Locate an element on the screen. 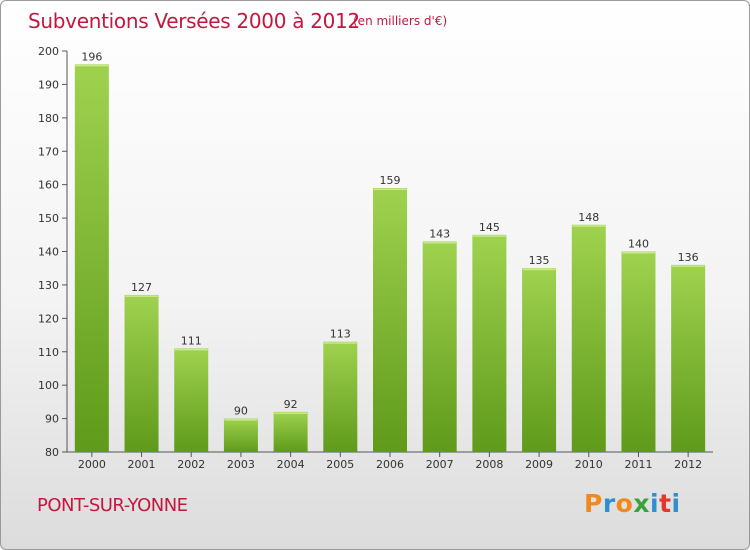 The height and width of the screenshot is (550, 750). y-tick-label: 110 is located at coordinates (48, 352).